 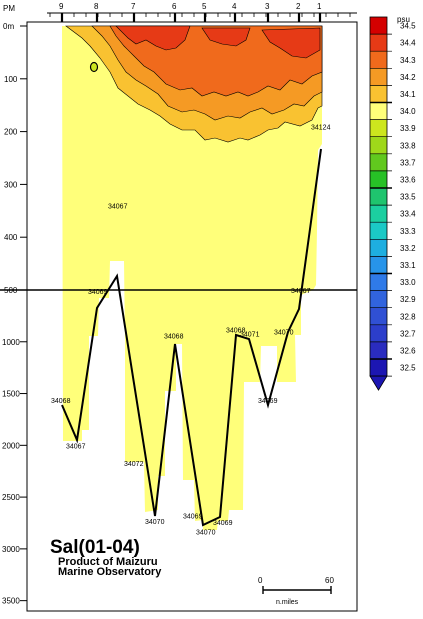 What do you see at coordinates (134, 464) in the screenshot?
I see `bottom-label: 34072` at bounding box center [134, 464].